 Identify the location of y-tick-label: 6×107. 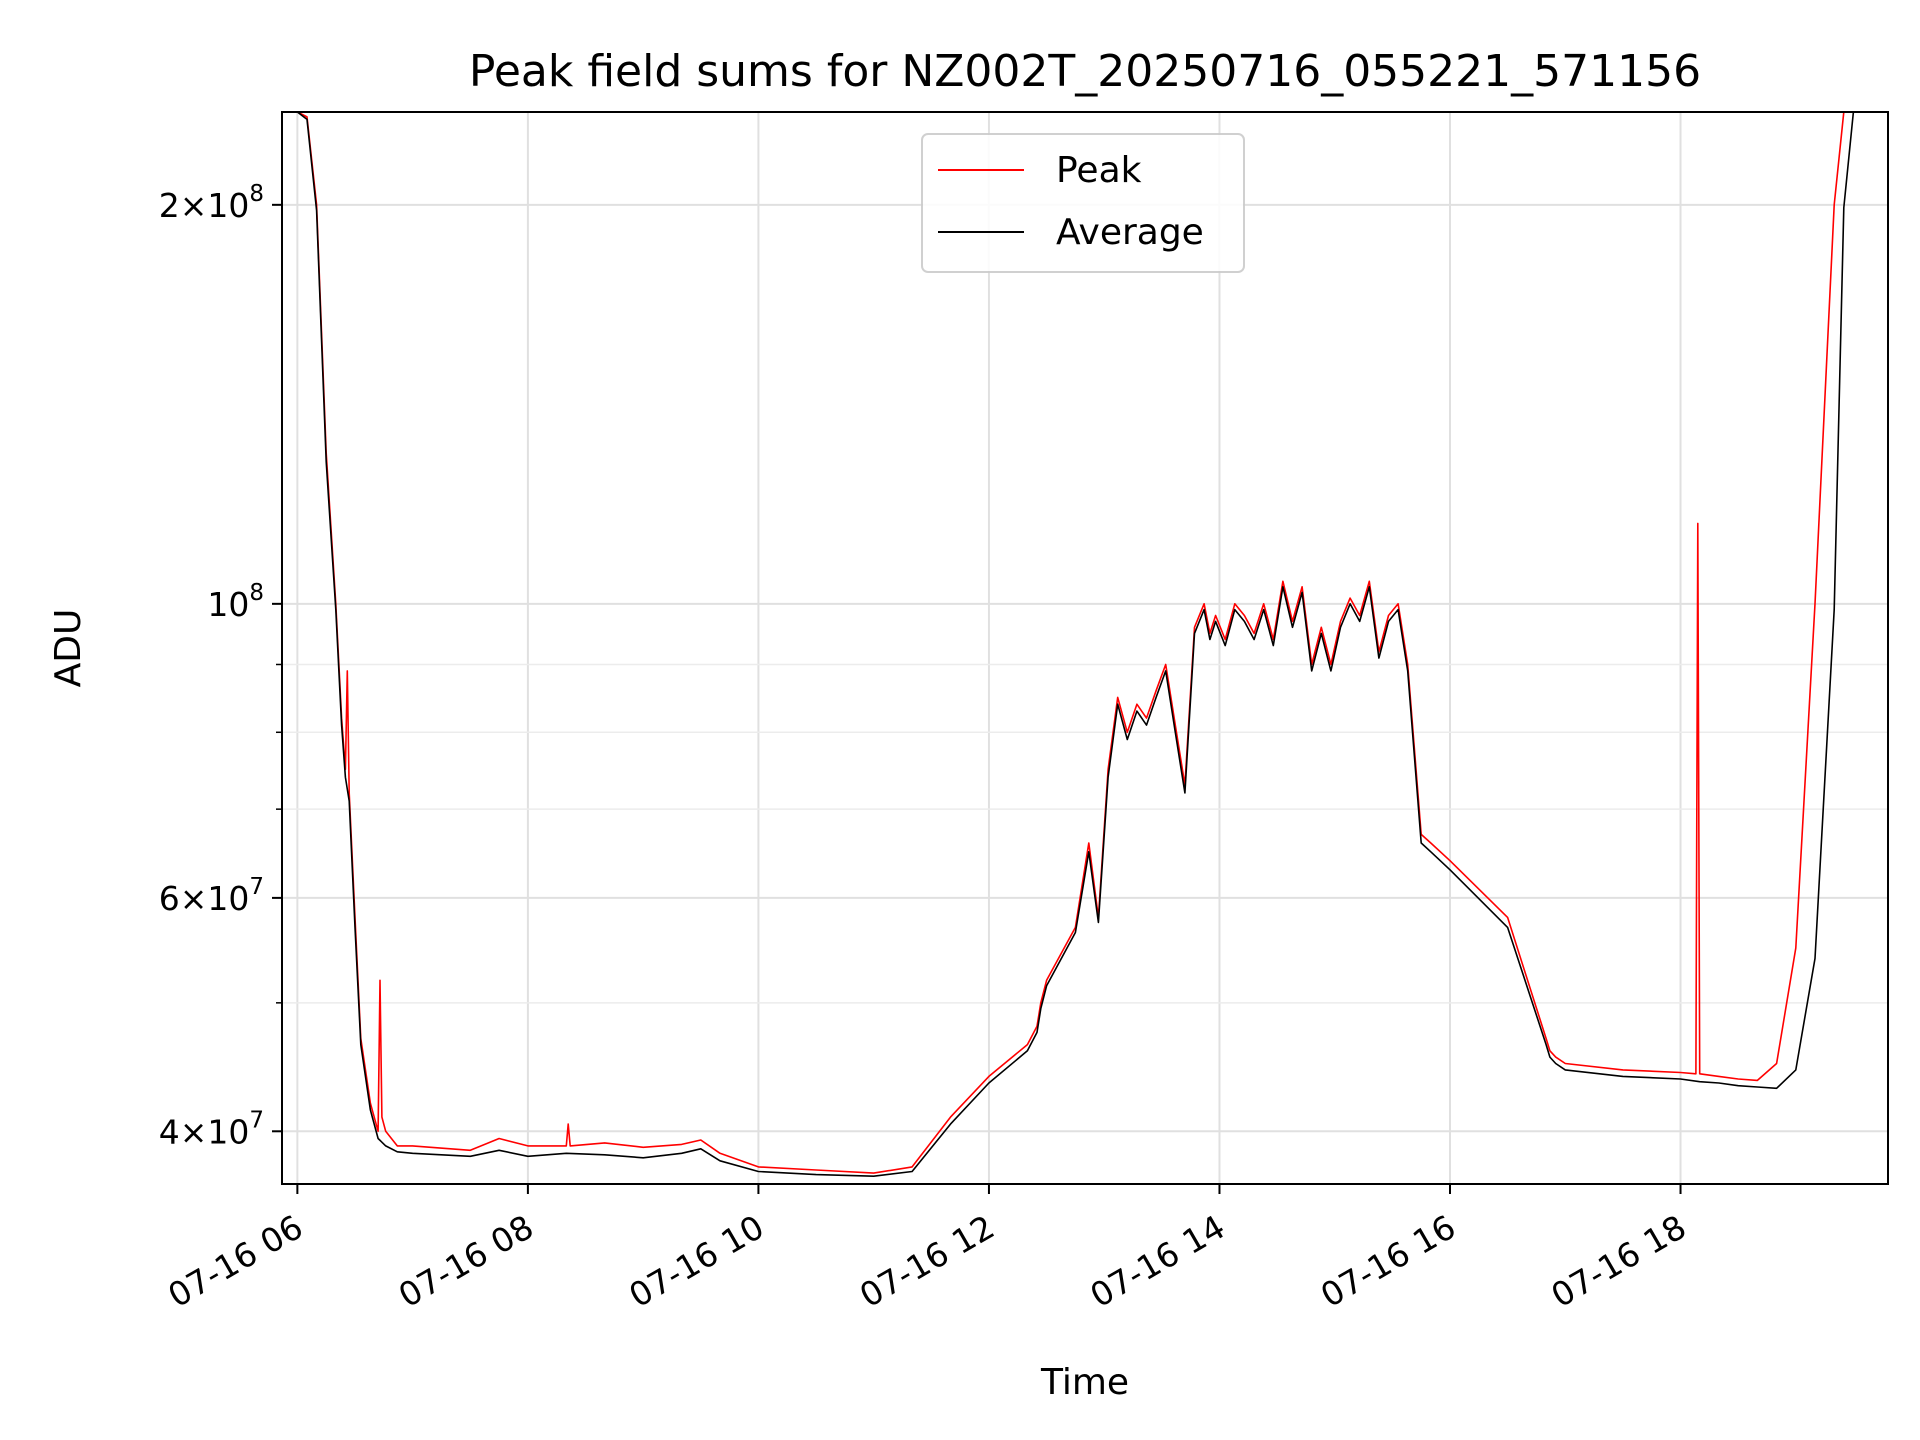
(211, 896).